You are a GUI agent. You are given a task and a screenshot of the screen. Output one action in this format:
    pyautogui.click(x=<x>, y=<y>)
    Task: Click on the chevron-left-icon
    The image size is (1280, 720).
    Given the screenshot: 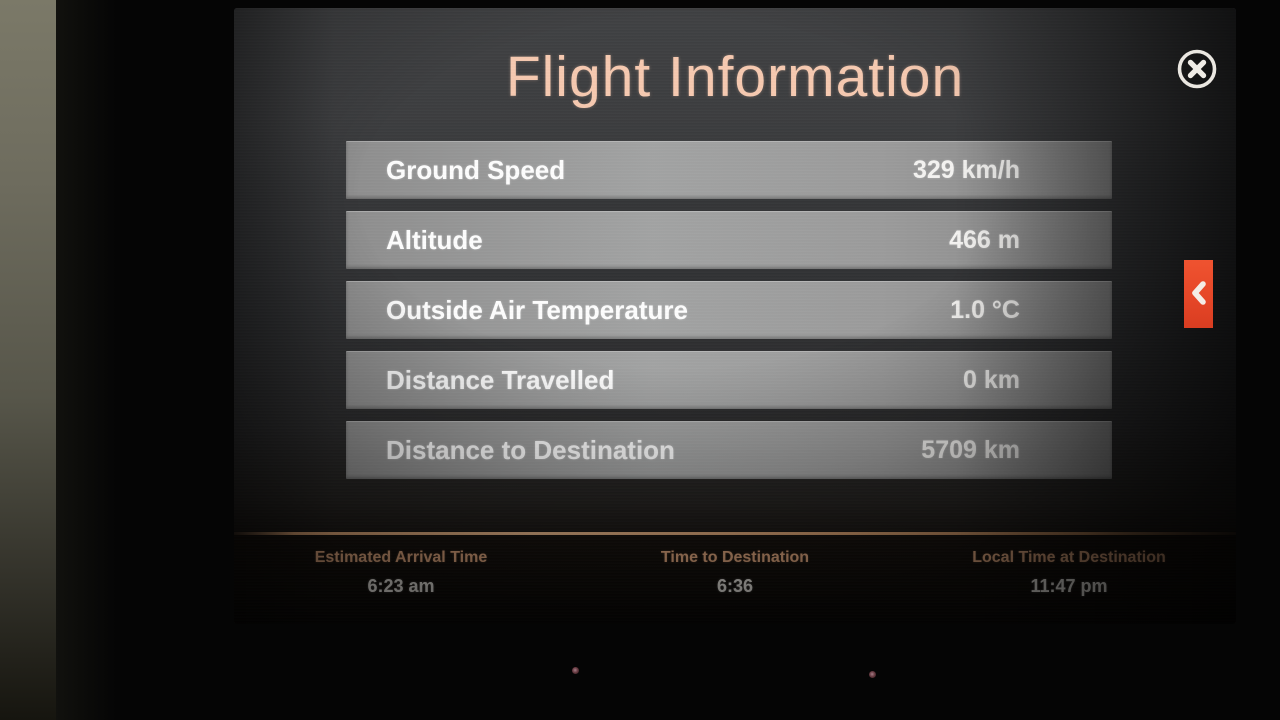 What is the action you would take?
    pyautogui.click(x=1199, y=294)
    